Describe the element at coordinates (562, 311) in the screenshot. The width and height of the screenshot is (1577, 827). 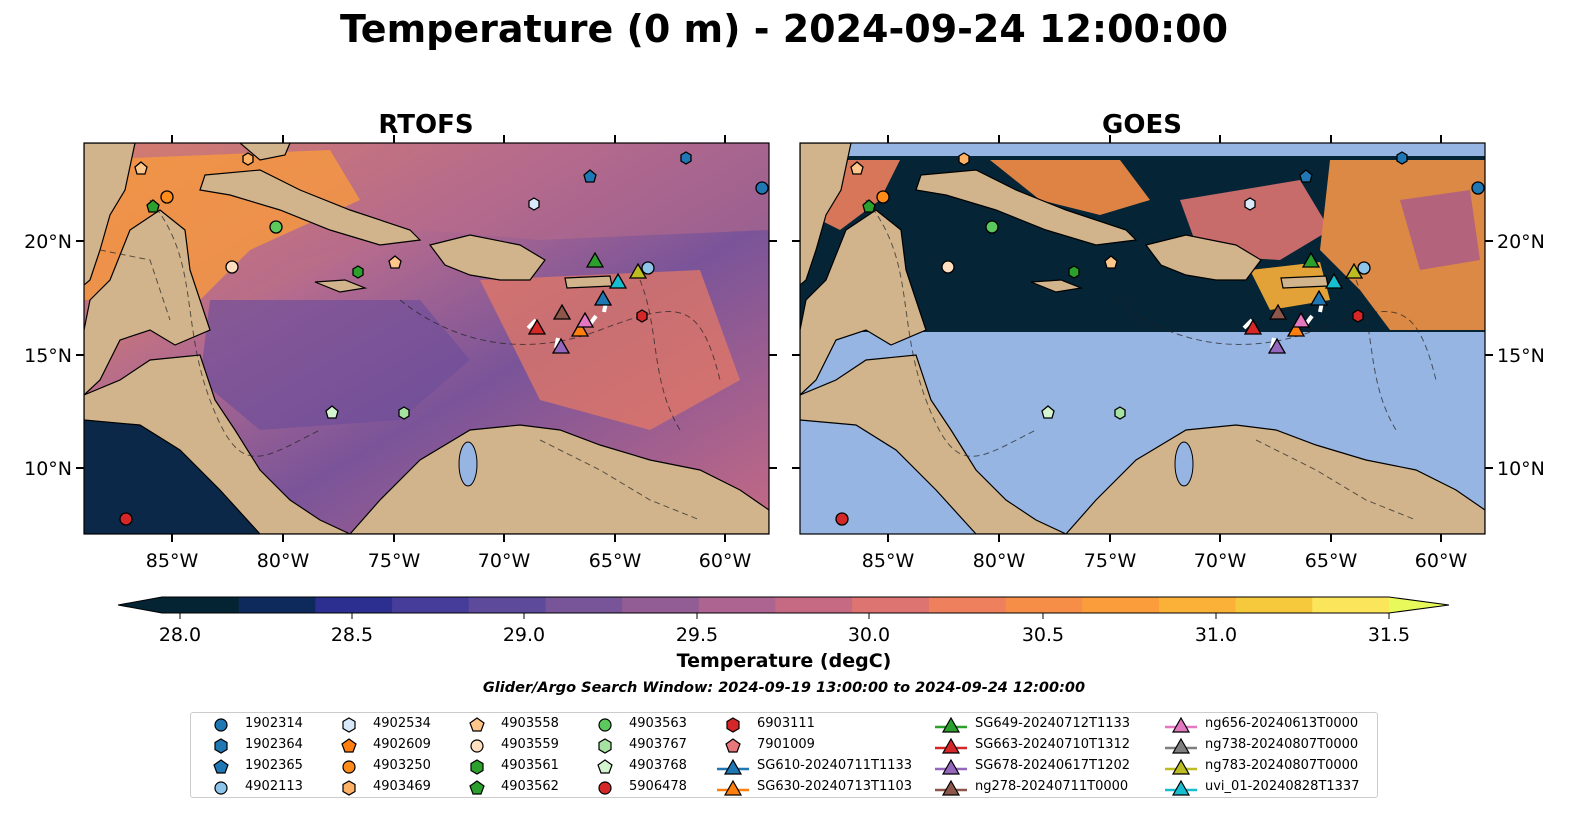
I see `marker-ng278` at that location.